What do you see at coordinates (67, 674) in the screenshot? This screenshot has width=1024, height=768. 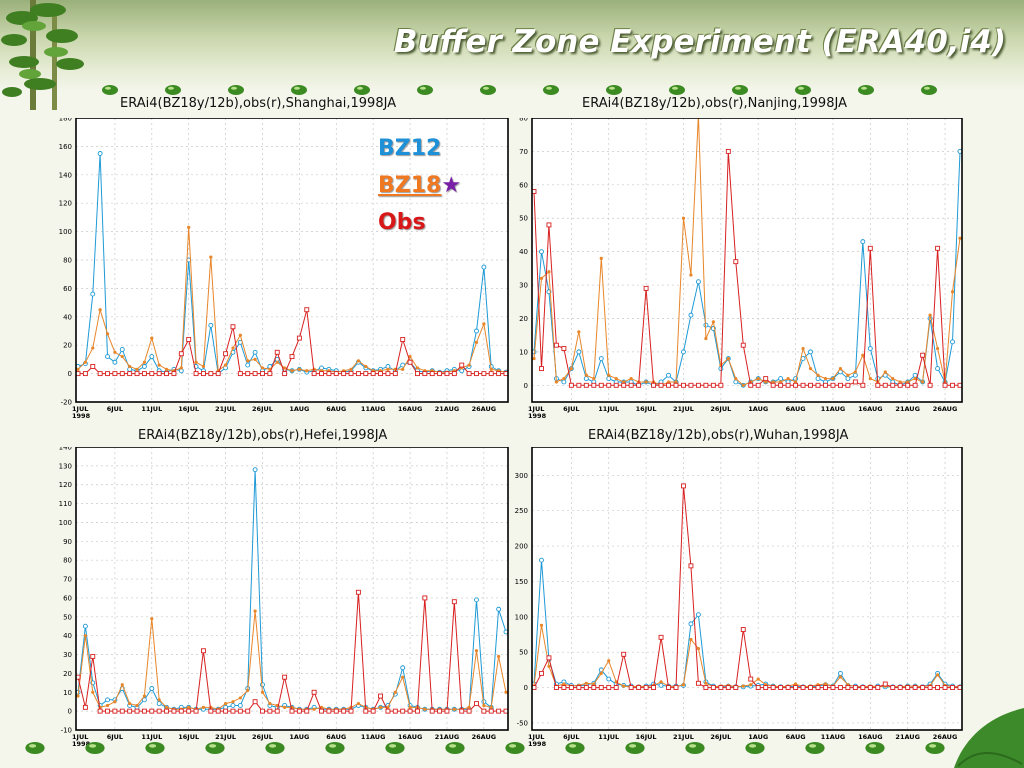 I see `y-tick-label: 20` at bounding box center [67, 674].